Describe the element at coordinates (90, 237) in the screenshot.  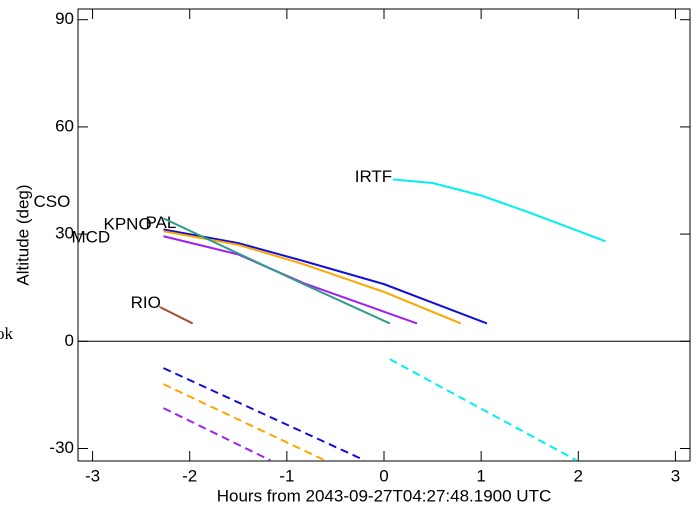
I see `line-label: MCD` at that location.